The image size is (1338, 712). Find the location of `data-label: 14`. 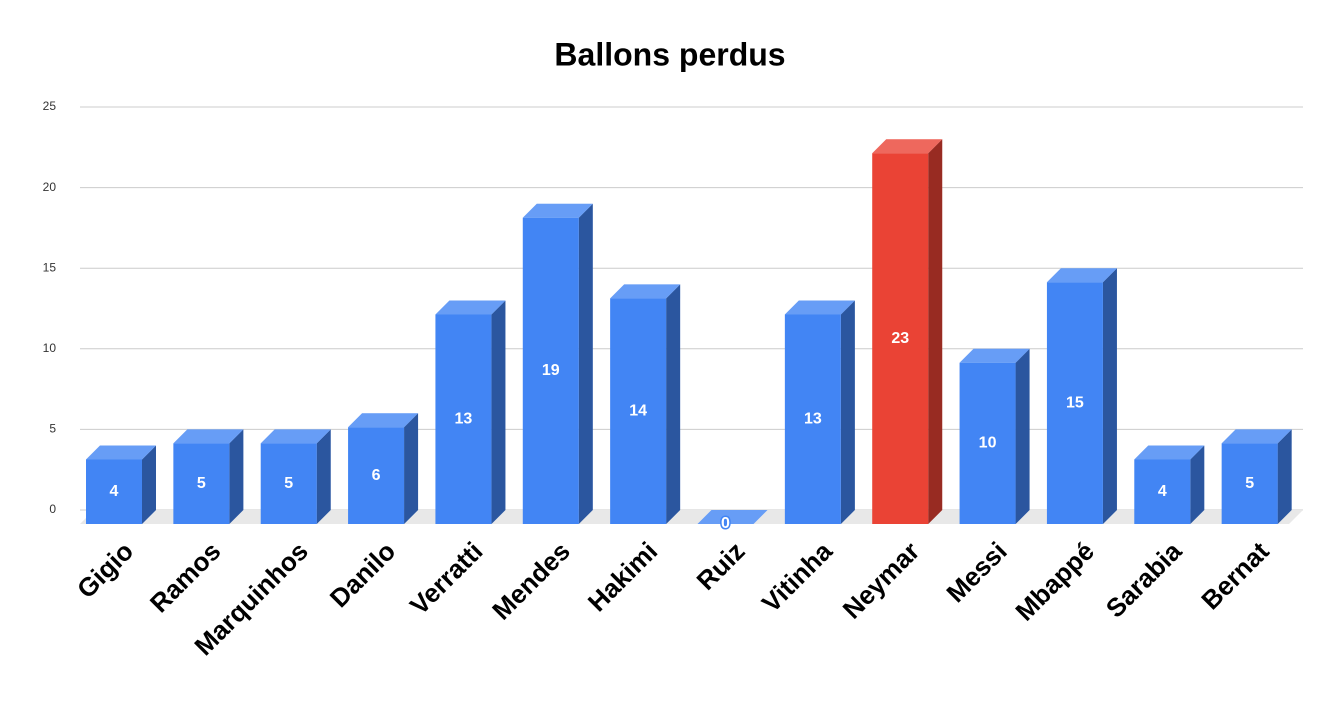

data-label: 14 is located at coordinates (638, 410).